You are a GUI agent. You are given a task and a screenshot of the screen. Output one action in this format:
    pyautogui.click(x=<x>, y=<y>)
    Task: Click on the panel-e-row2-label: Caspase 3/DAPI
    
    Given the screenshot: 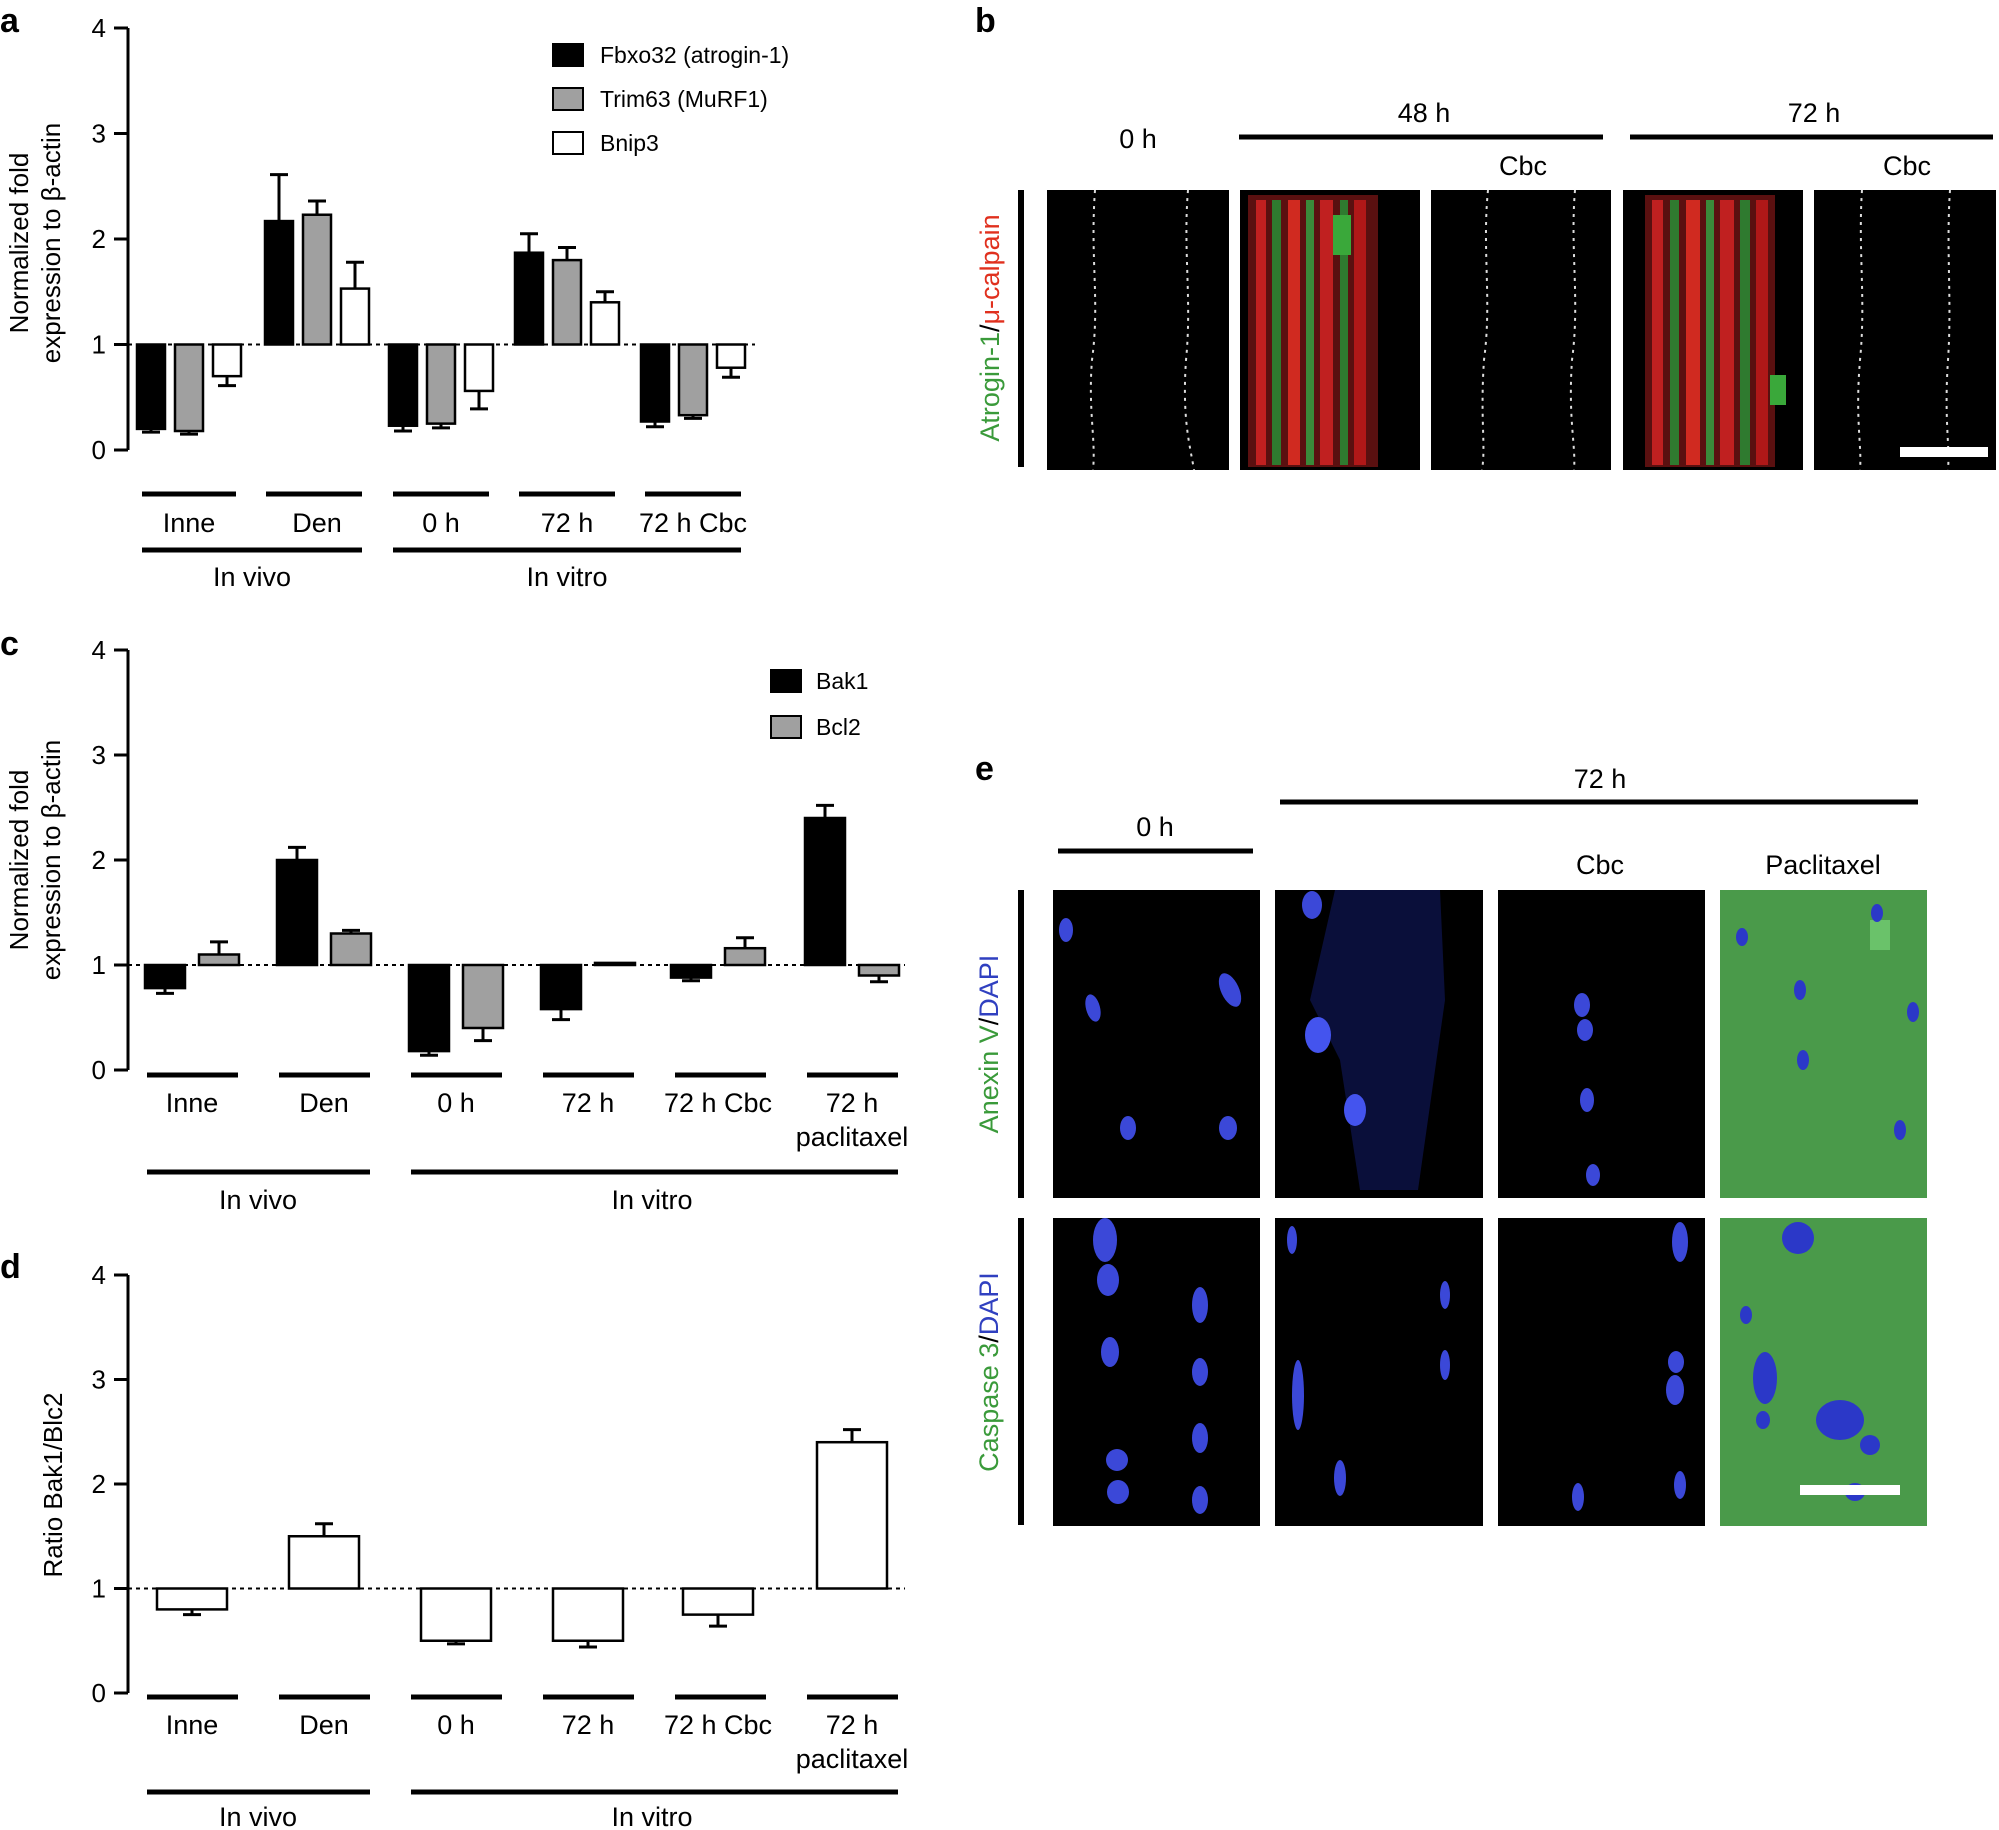 What is the action you would take?
    pyautogui.click(x=989, y=1372)
    